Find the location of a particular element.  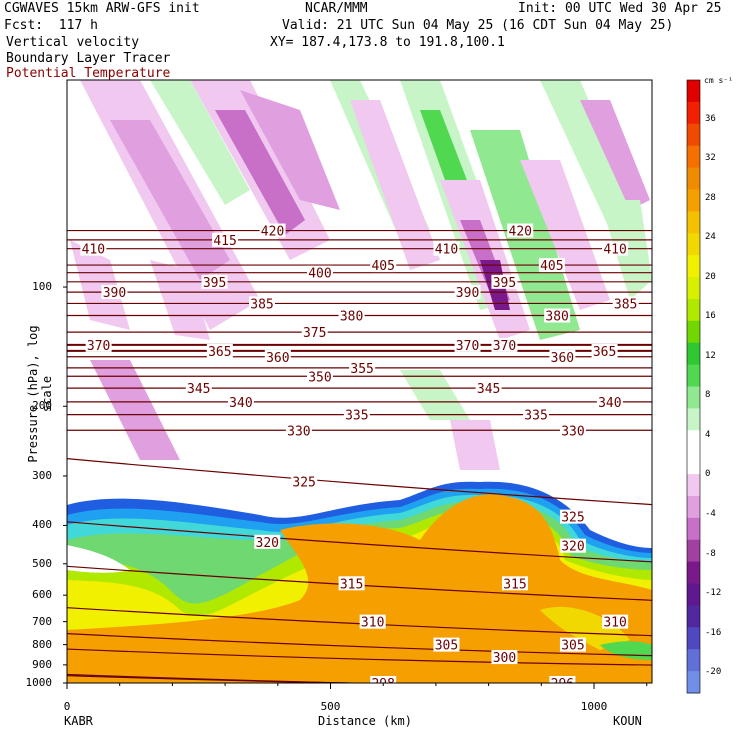

isentrope-label: 320 is located at coordinates (572, 547).